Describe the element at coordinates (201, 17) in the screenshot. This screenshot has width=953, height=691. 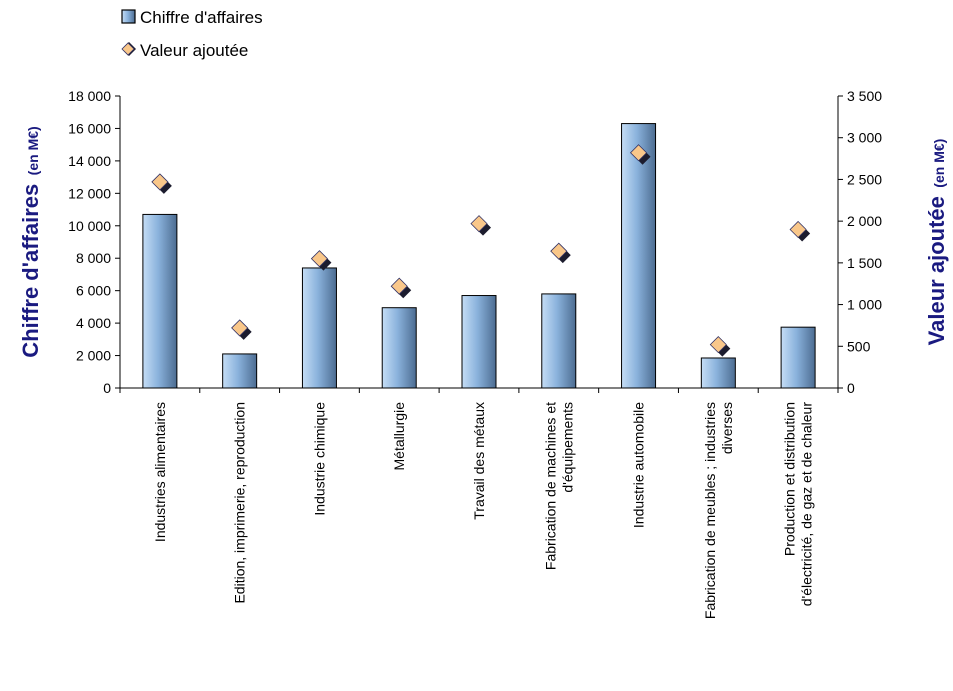
I see `legend-bar-label: Chiffre d'affaires` at that location.